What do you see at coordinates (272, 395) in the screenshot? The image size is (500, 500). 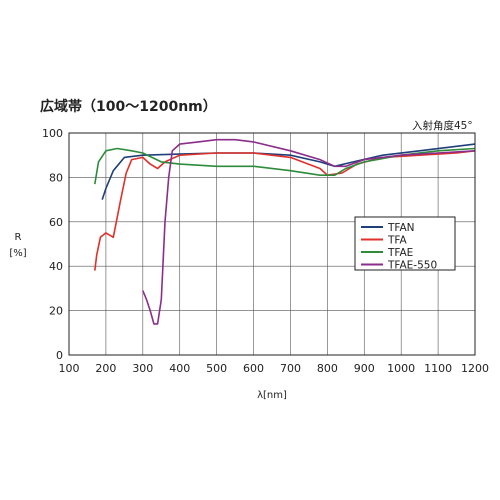 I see `x-axis-label: λ[nm]` at bounding box center [272, 395].